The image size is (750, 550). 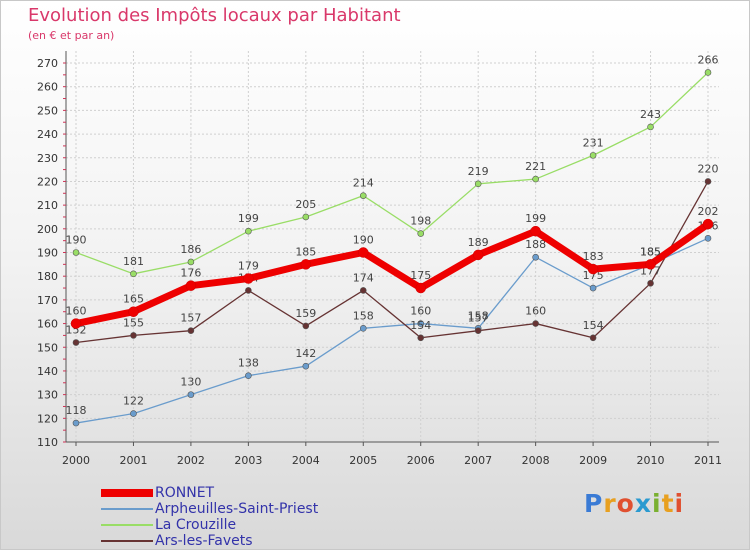 I want to click on data-label: 202, so click(x=708, y=211).